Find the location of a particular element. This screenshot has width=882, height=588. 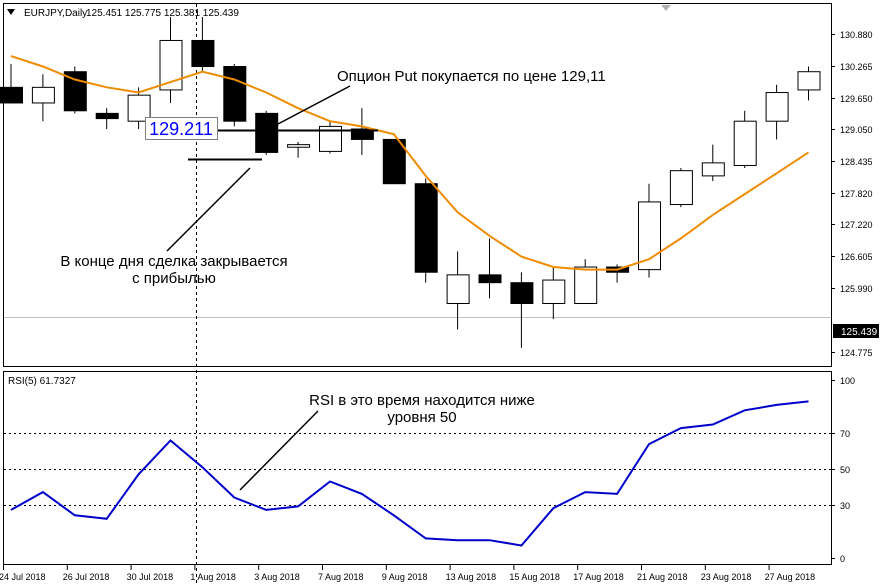

time-tick-label: 30 Jul 2018 is located at coordinates (150, 577).